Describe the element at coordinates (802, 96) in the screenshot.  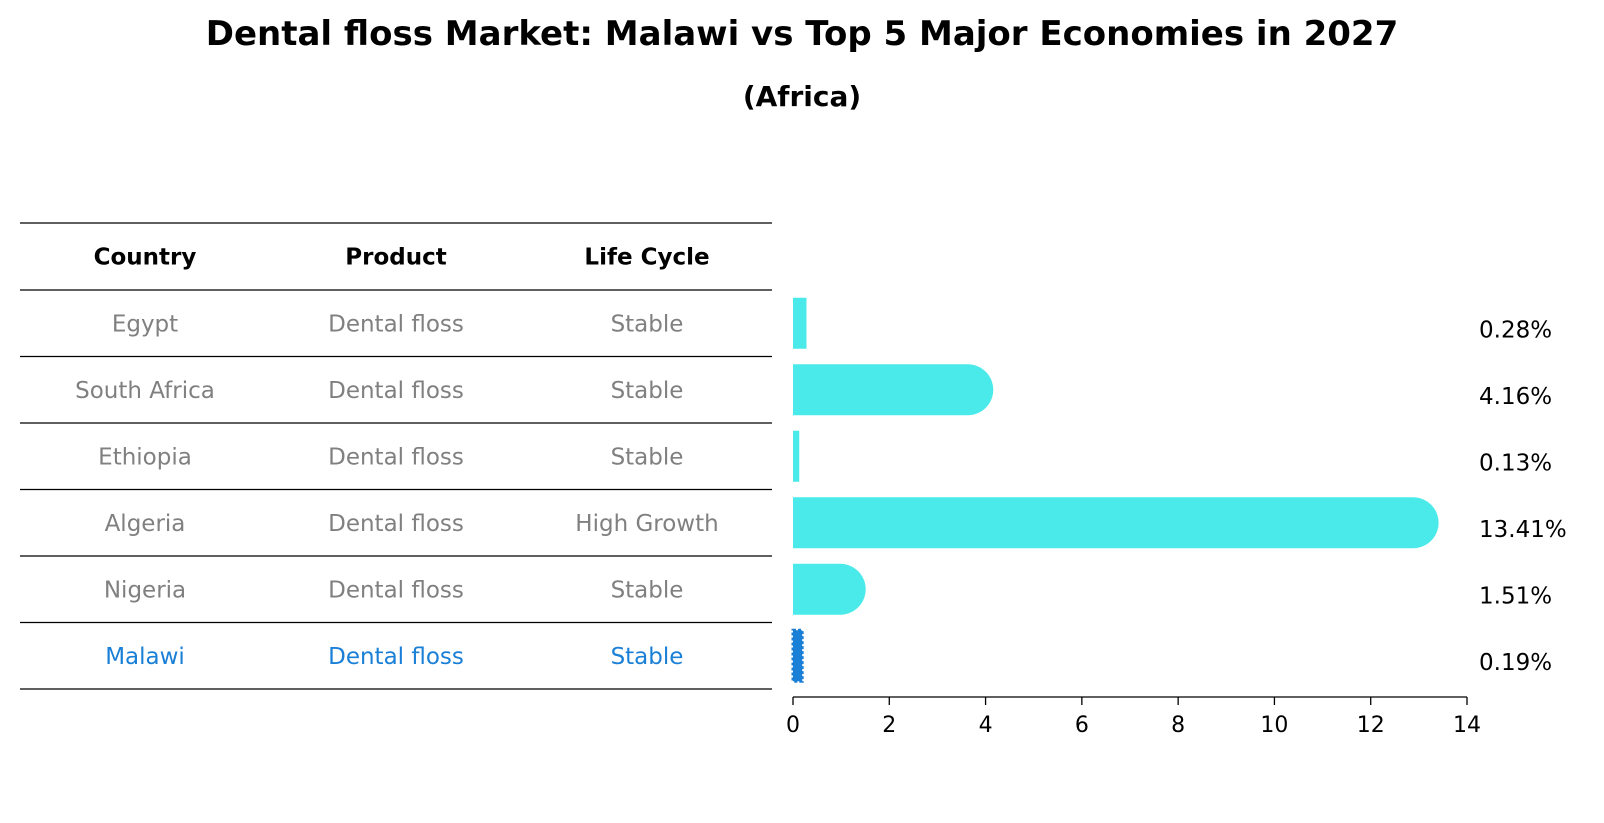
I see `chart-subtitle: (Africa)` at that location.